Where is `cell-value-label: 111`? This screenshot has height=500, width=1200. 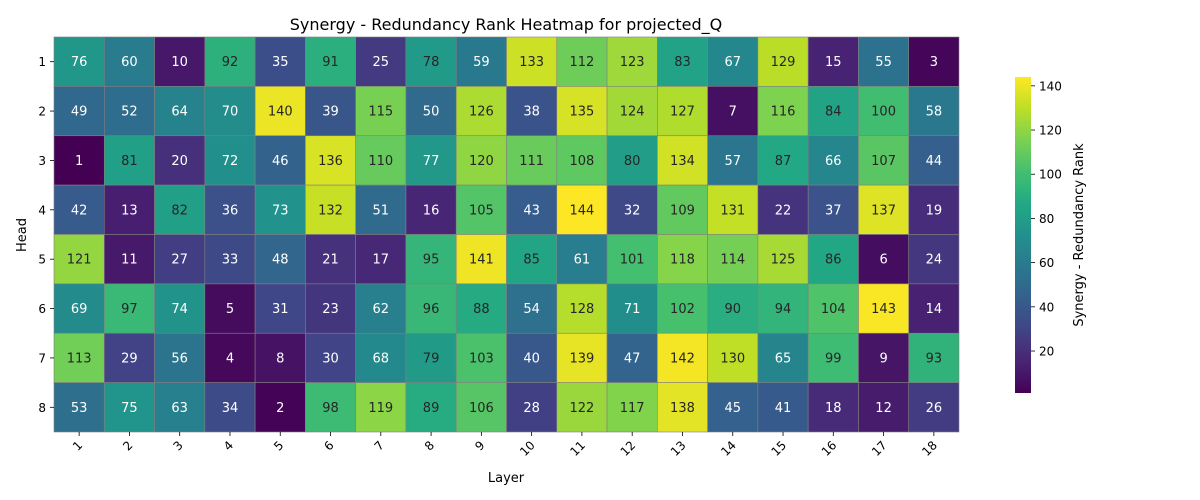 cell-value-label: 111 is located at coordinates (531, 161).